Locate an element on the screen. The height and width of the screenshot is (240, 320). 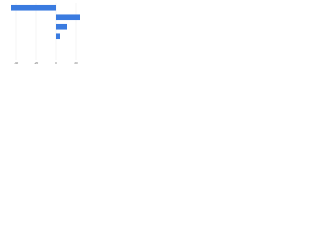
x-tick-label: 0 is located at coordinates (56, 63).